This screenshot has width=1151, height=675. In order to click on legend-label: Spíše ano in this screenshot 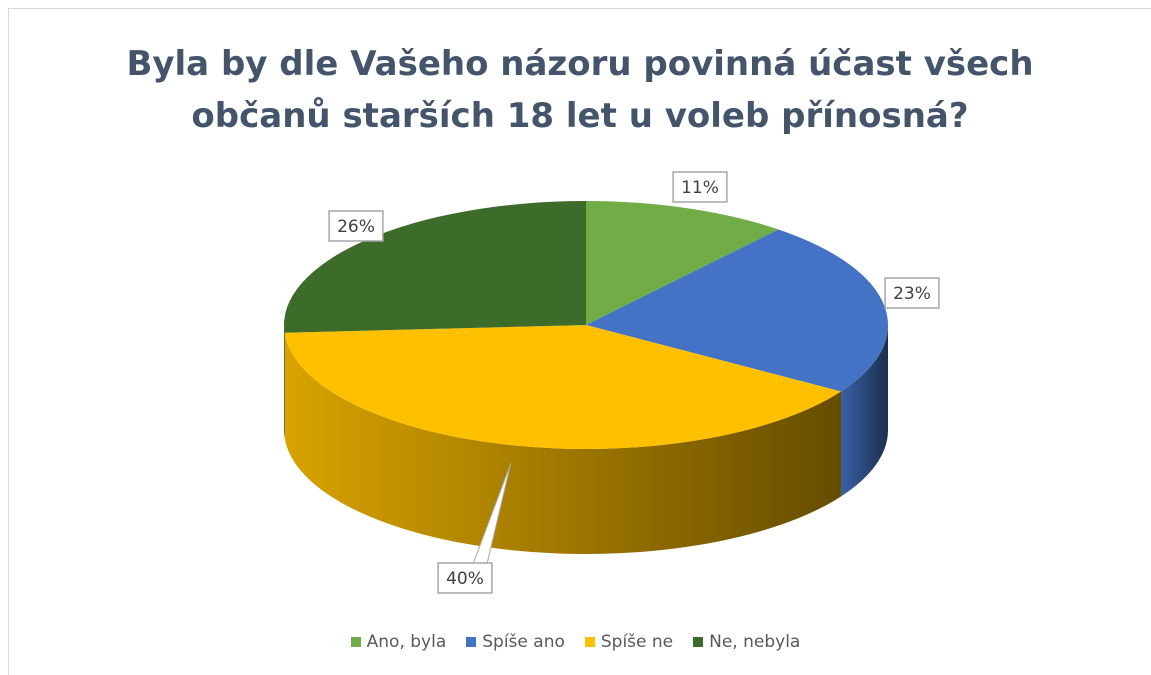, I will do `click(523, 642)`.